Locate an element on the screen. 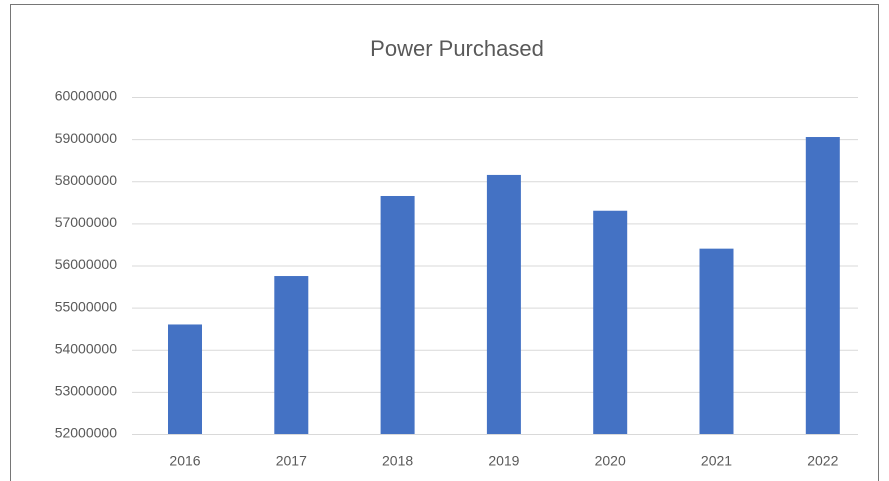  y-tick-label: 56000000 is located at coordinates (86, 264).